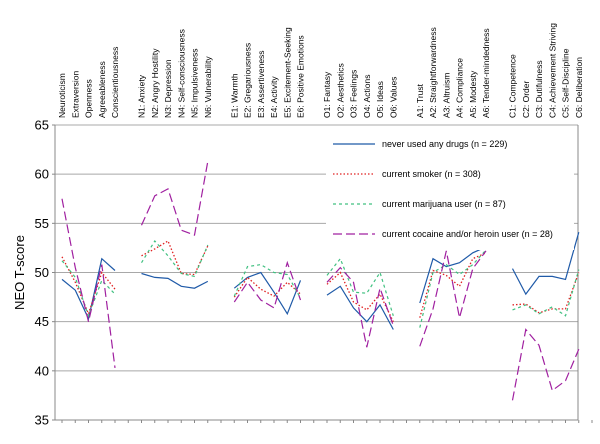 The height and width of the screenshot is (444, 600). Describe the element at coordinates (155, 83) in the screenshot. I see `x-tick-label: N2: Angry Hostility` at that location.